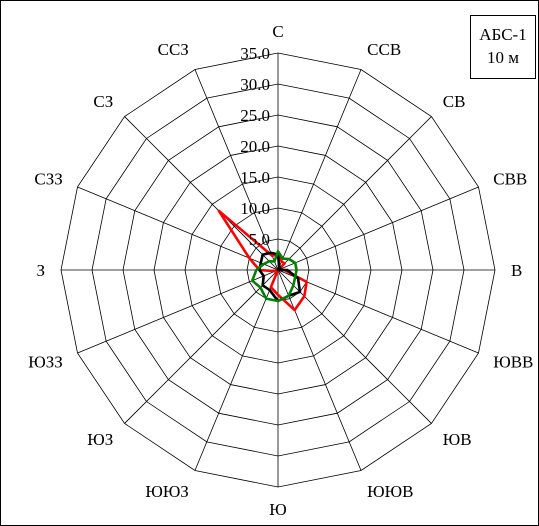 The image size is (539, 526). What do you see at coordinates (513, 361) in the screenshot?
I see `direction-label: ЮВВ` at bounding box center [513, 361].